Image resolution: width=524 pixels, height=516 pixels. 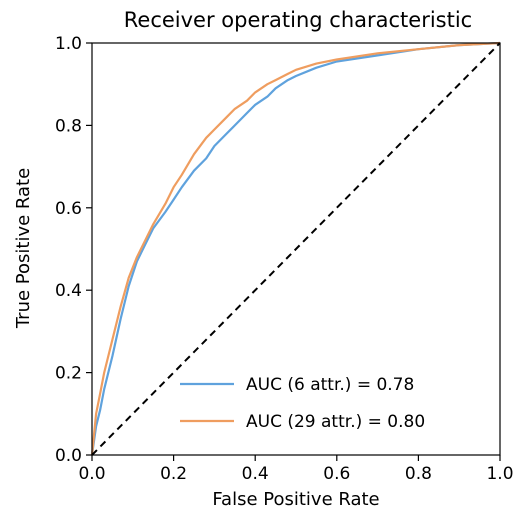 What do you see at coordinates (73, 250) in the screenshot?
I see `y-axis: 0.0 0.2 0.4 0.6 0.8 1.0` at bounding box center [73, 250].